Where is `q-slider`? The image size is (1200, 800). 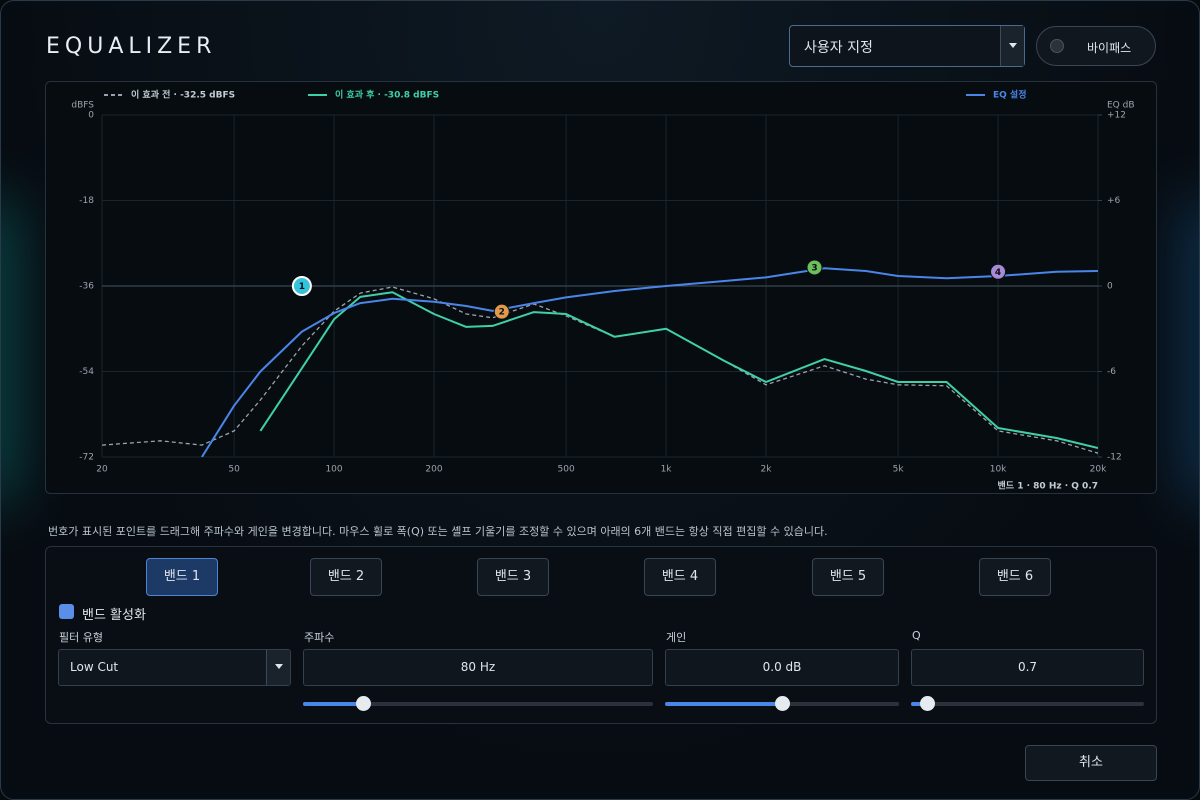
q-slider is located at coordinates (1027, 703).